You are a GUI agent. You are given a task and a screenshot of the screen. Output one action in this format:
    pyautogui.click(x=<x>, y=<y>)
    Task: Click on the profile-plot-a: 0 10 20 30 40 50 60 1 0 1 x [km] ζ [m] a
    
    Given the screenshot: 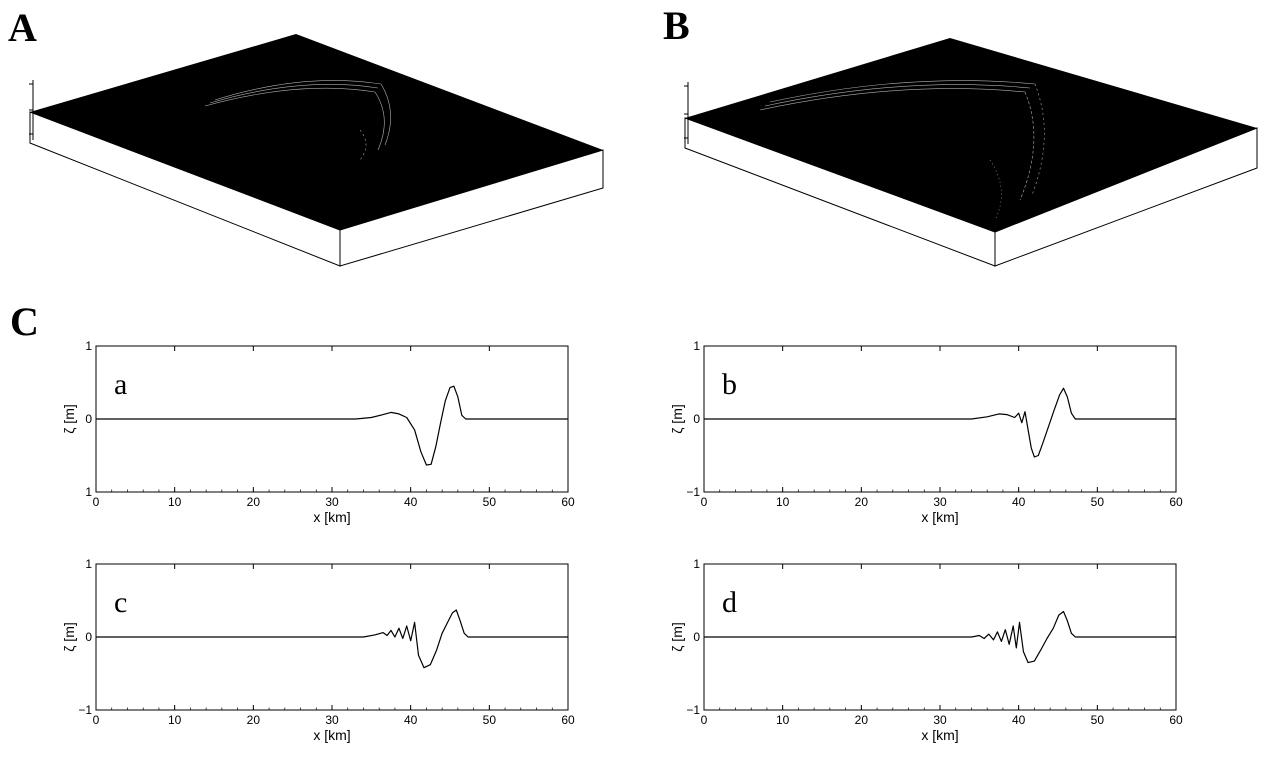 What is the action you would take?
    pyautogui.click(x=320, y=440)
    